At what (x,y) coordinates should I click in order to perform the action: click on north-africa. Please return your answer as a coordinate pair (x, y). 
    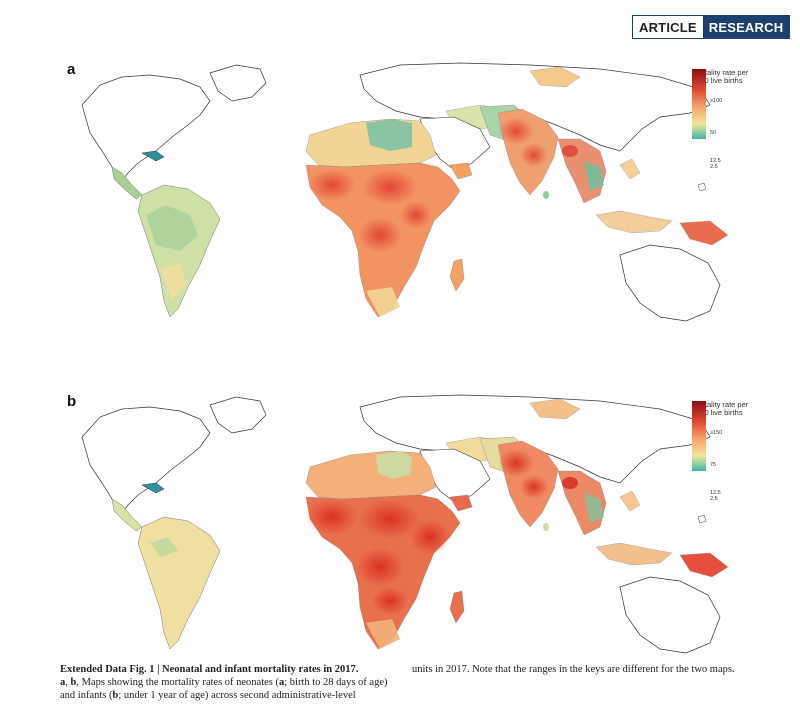
    Looking at the image, I should click on (371, 475).